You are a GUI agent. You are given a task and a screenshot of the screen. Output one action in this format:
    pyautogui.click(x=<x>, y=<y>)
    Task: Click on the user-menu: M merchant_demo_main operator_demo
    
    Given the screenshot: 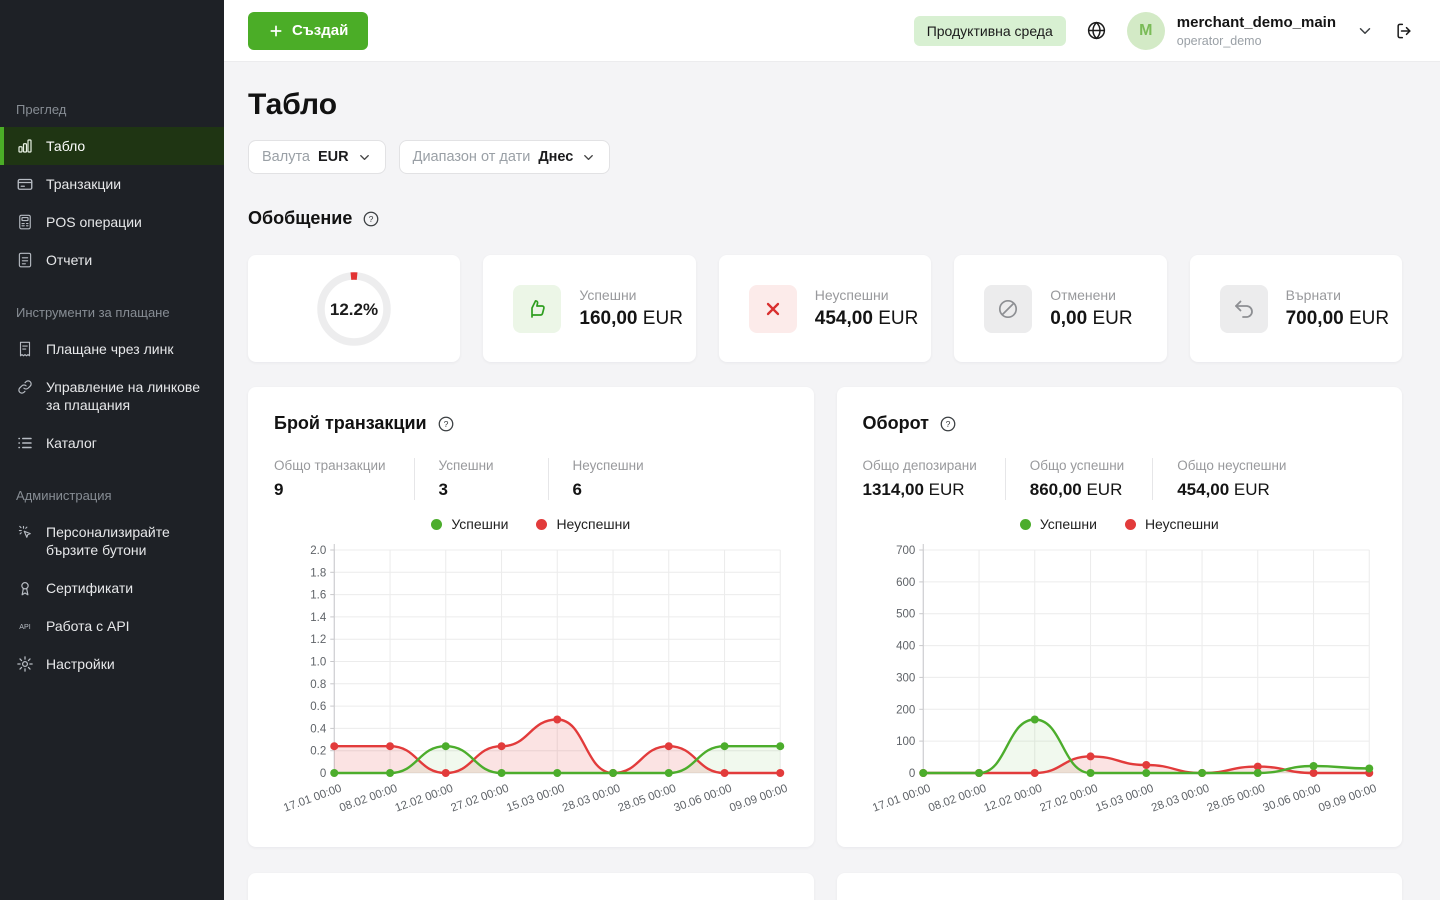 What is the action you would take?
    pyautogui.click(x=1231, y=30)
    